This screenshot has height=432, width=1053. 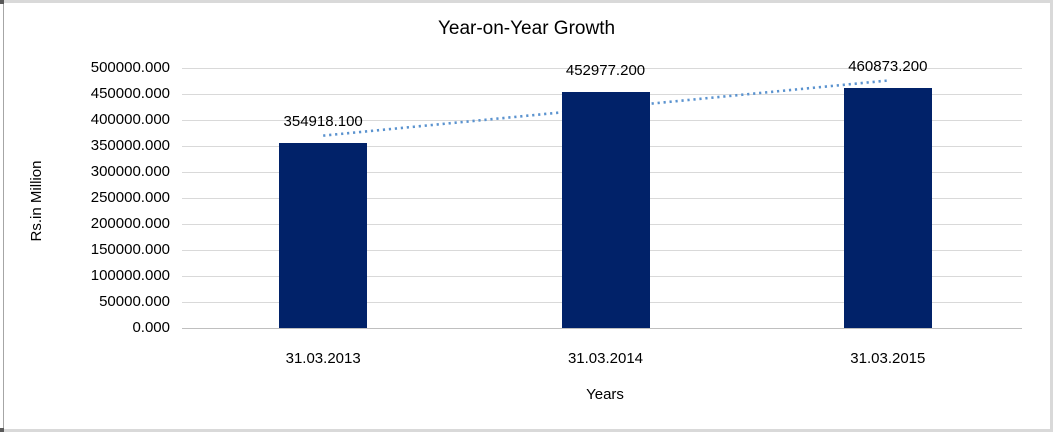 I want to click on y-tick-label: 250000.000, so click(x=130, y=197).